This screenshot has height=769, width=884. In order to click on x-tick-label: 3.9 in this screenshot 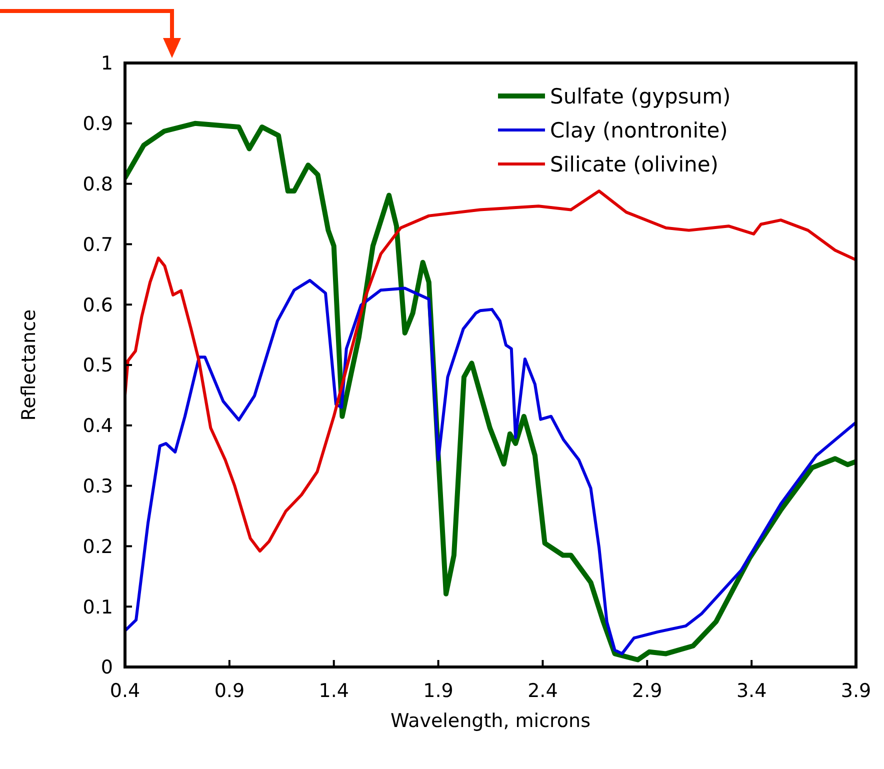, I will do `click(856, 691)`.